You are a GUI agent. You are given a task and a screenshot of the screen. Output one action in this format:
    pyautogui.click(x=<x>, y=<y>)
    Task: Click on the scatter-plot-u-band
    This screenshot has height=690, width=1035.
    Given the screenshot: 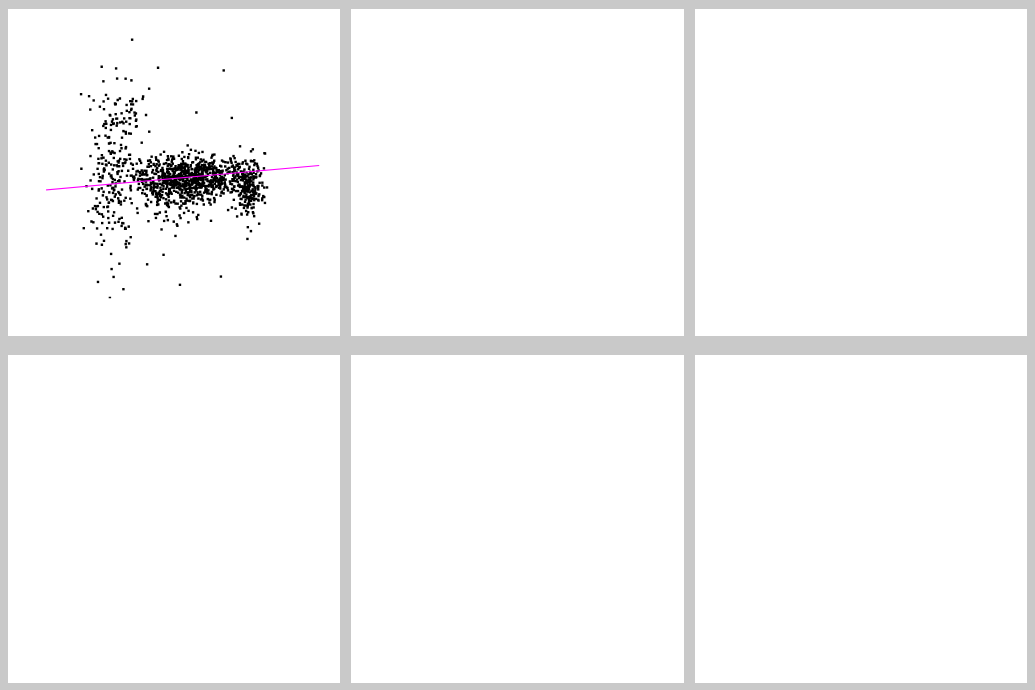 What is the action you would take?
    pyautogui.click(x=183, y=168)
    